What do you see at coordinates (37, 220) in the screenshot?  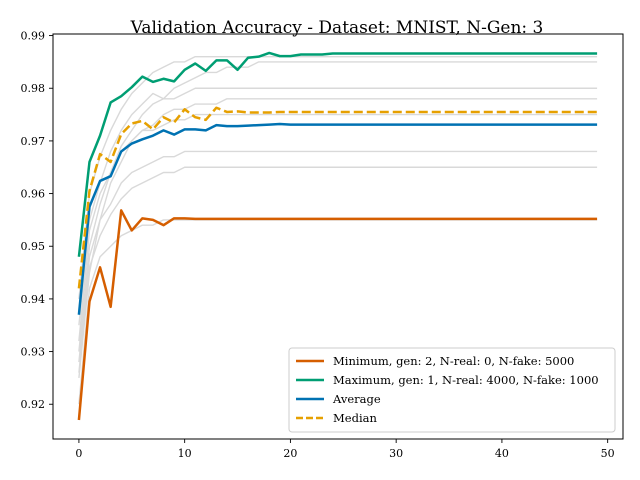 I see `y-axis: 0.92 0.93 0.94 0.95 0.96 0.97 0.98 0.99` at bounding box center [37, 220].